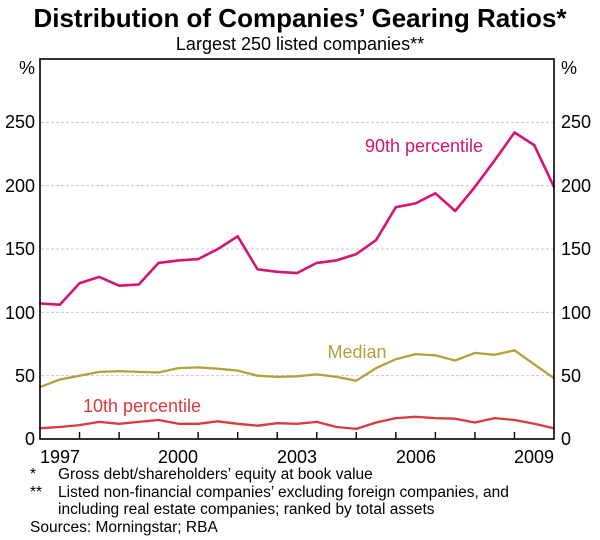  Describe the element at coordinates (576, 249) in the screenshot. I see `y-tick-label-right: 150` at that location.